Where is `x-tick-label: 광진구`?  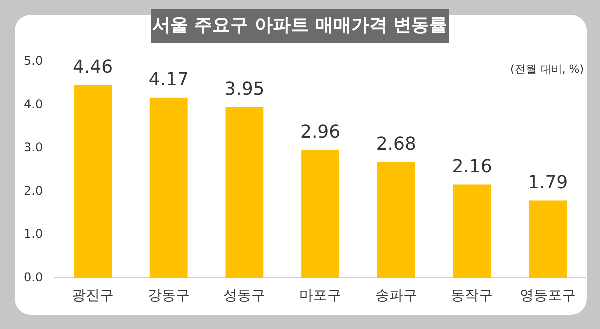
x-tick-label: 광진구 is located at coordinates (93, 296).